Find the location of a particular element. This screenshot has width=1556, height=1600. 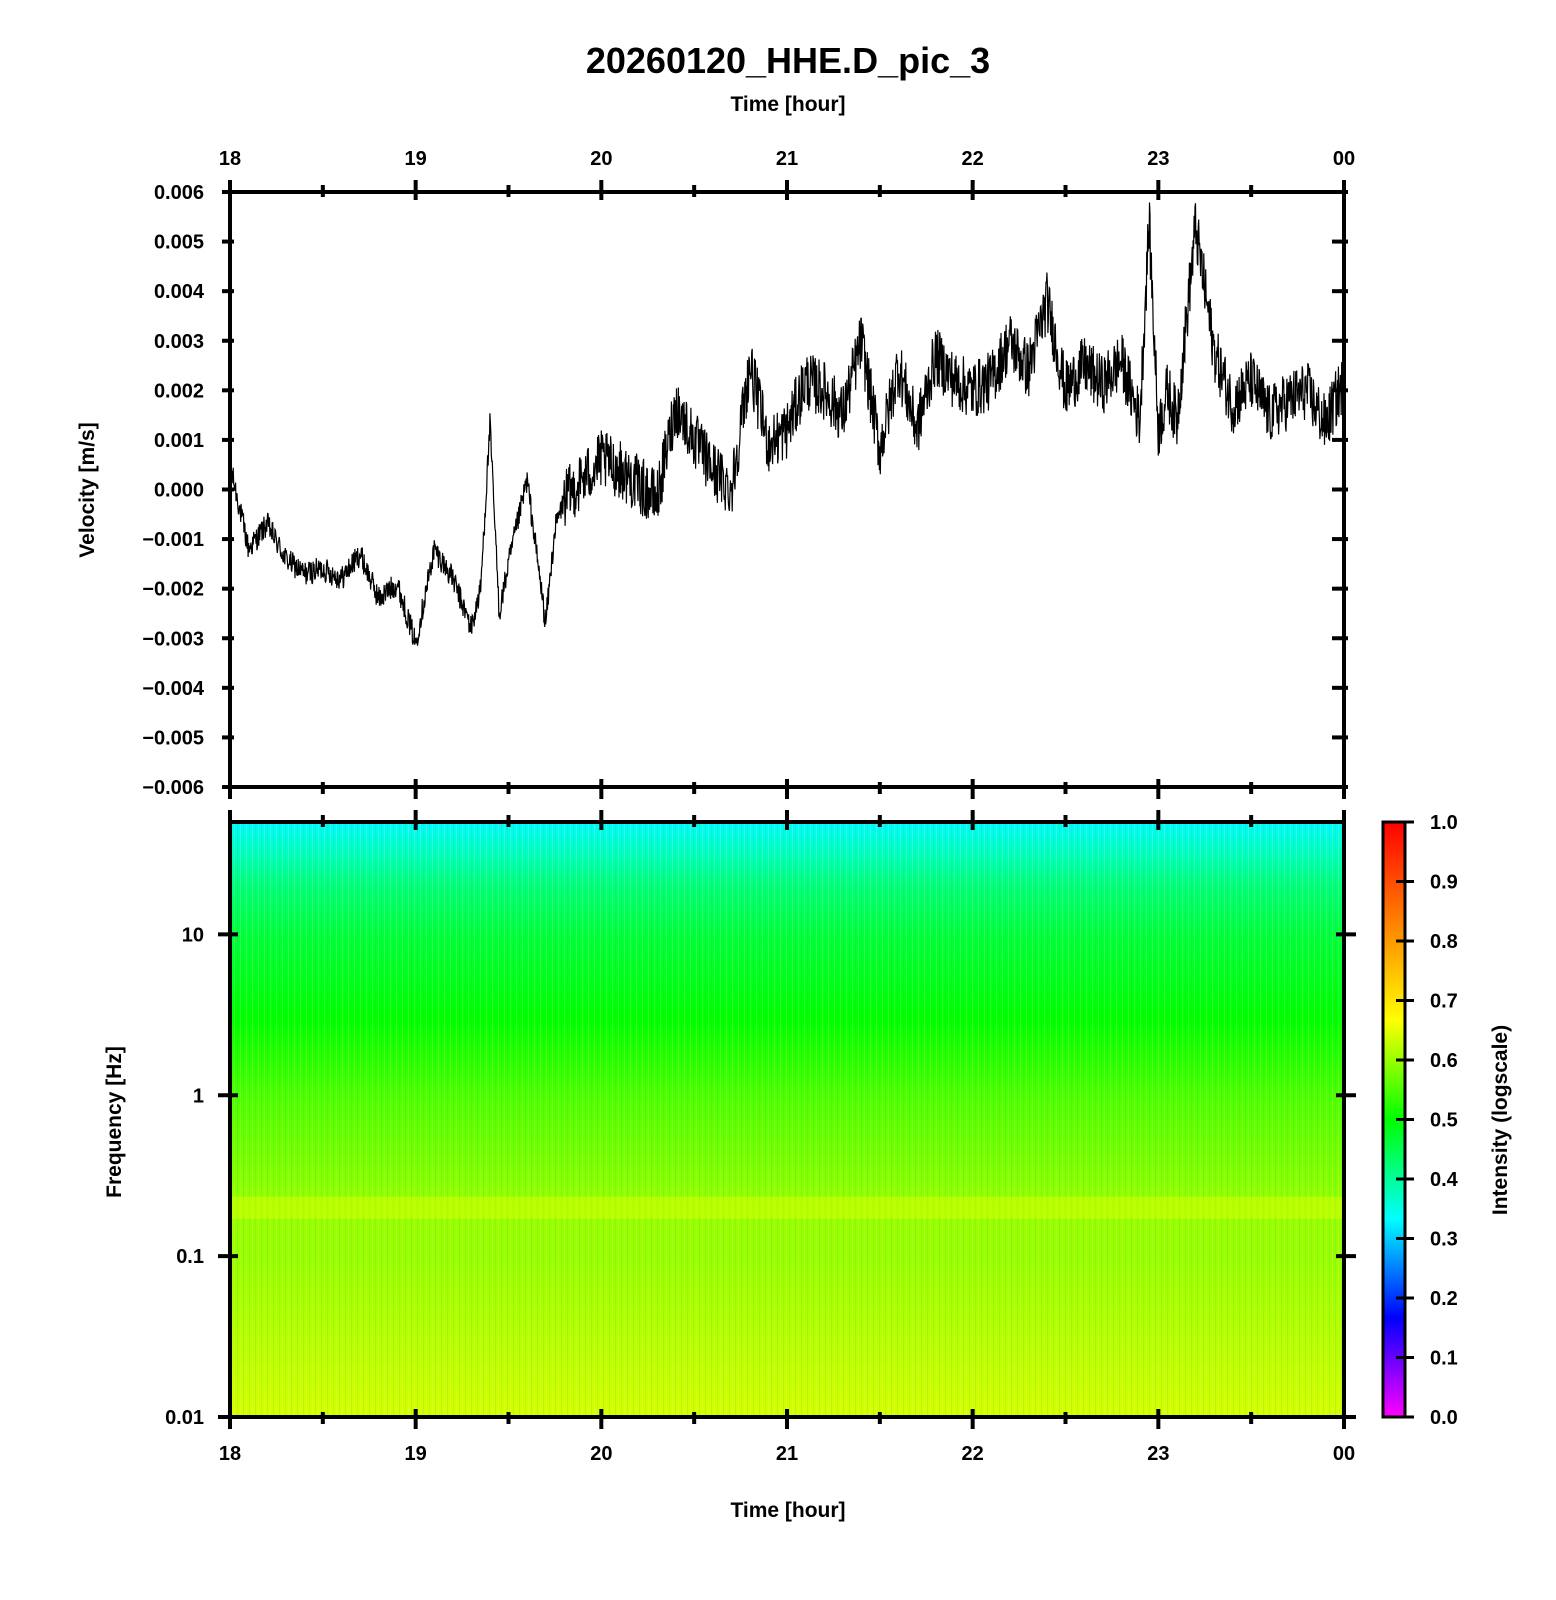

bottom-x-tick-label: 19 is located at coordinates (416, 1454).